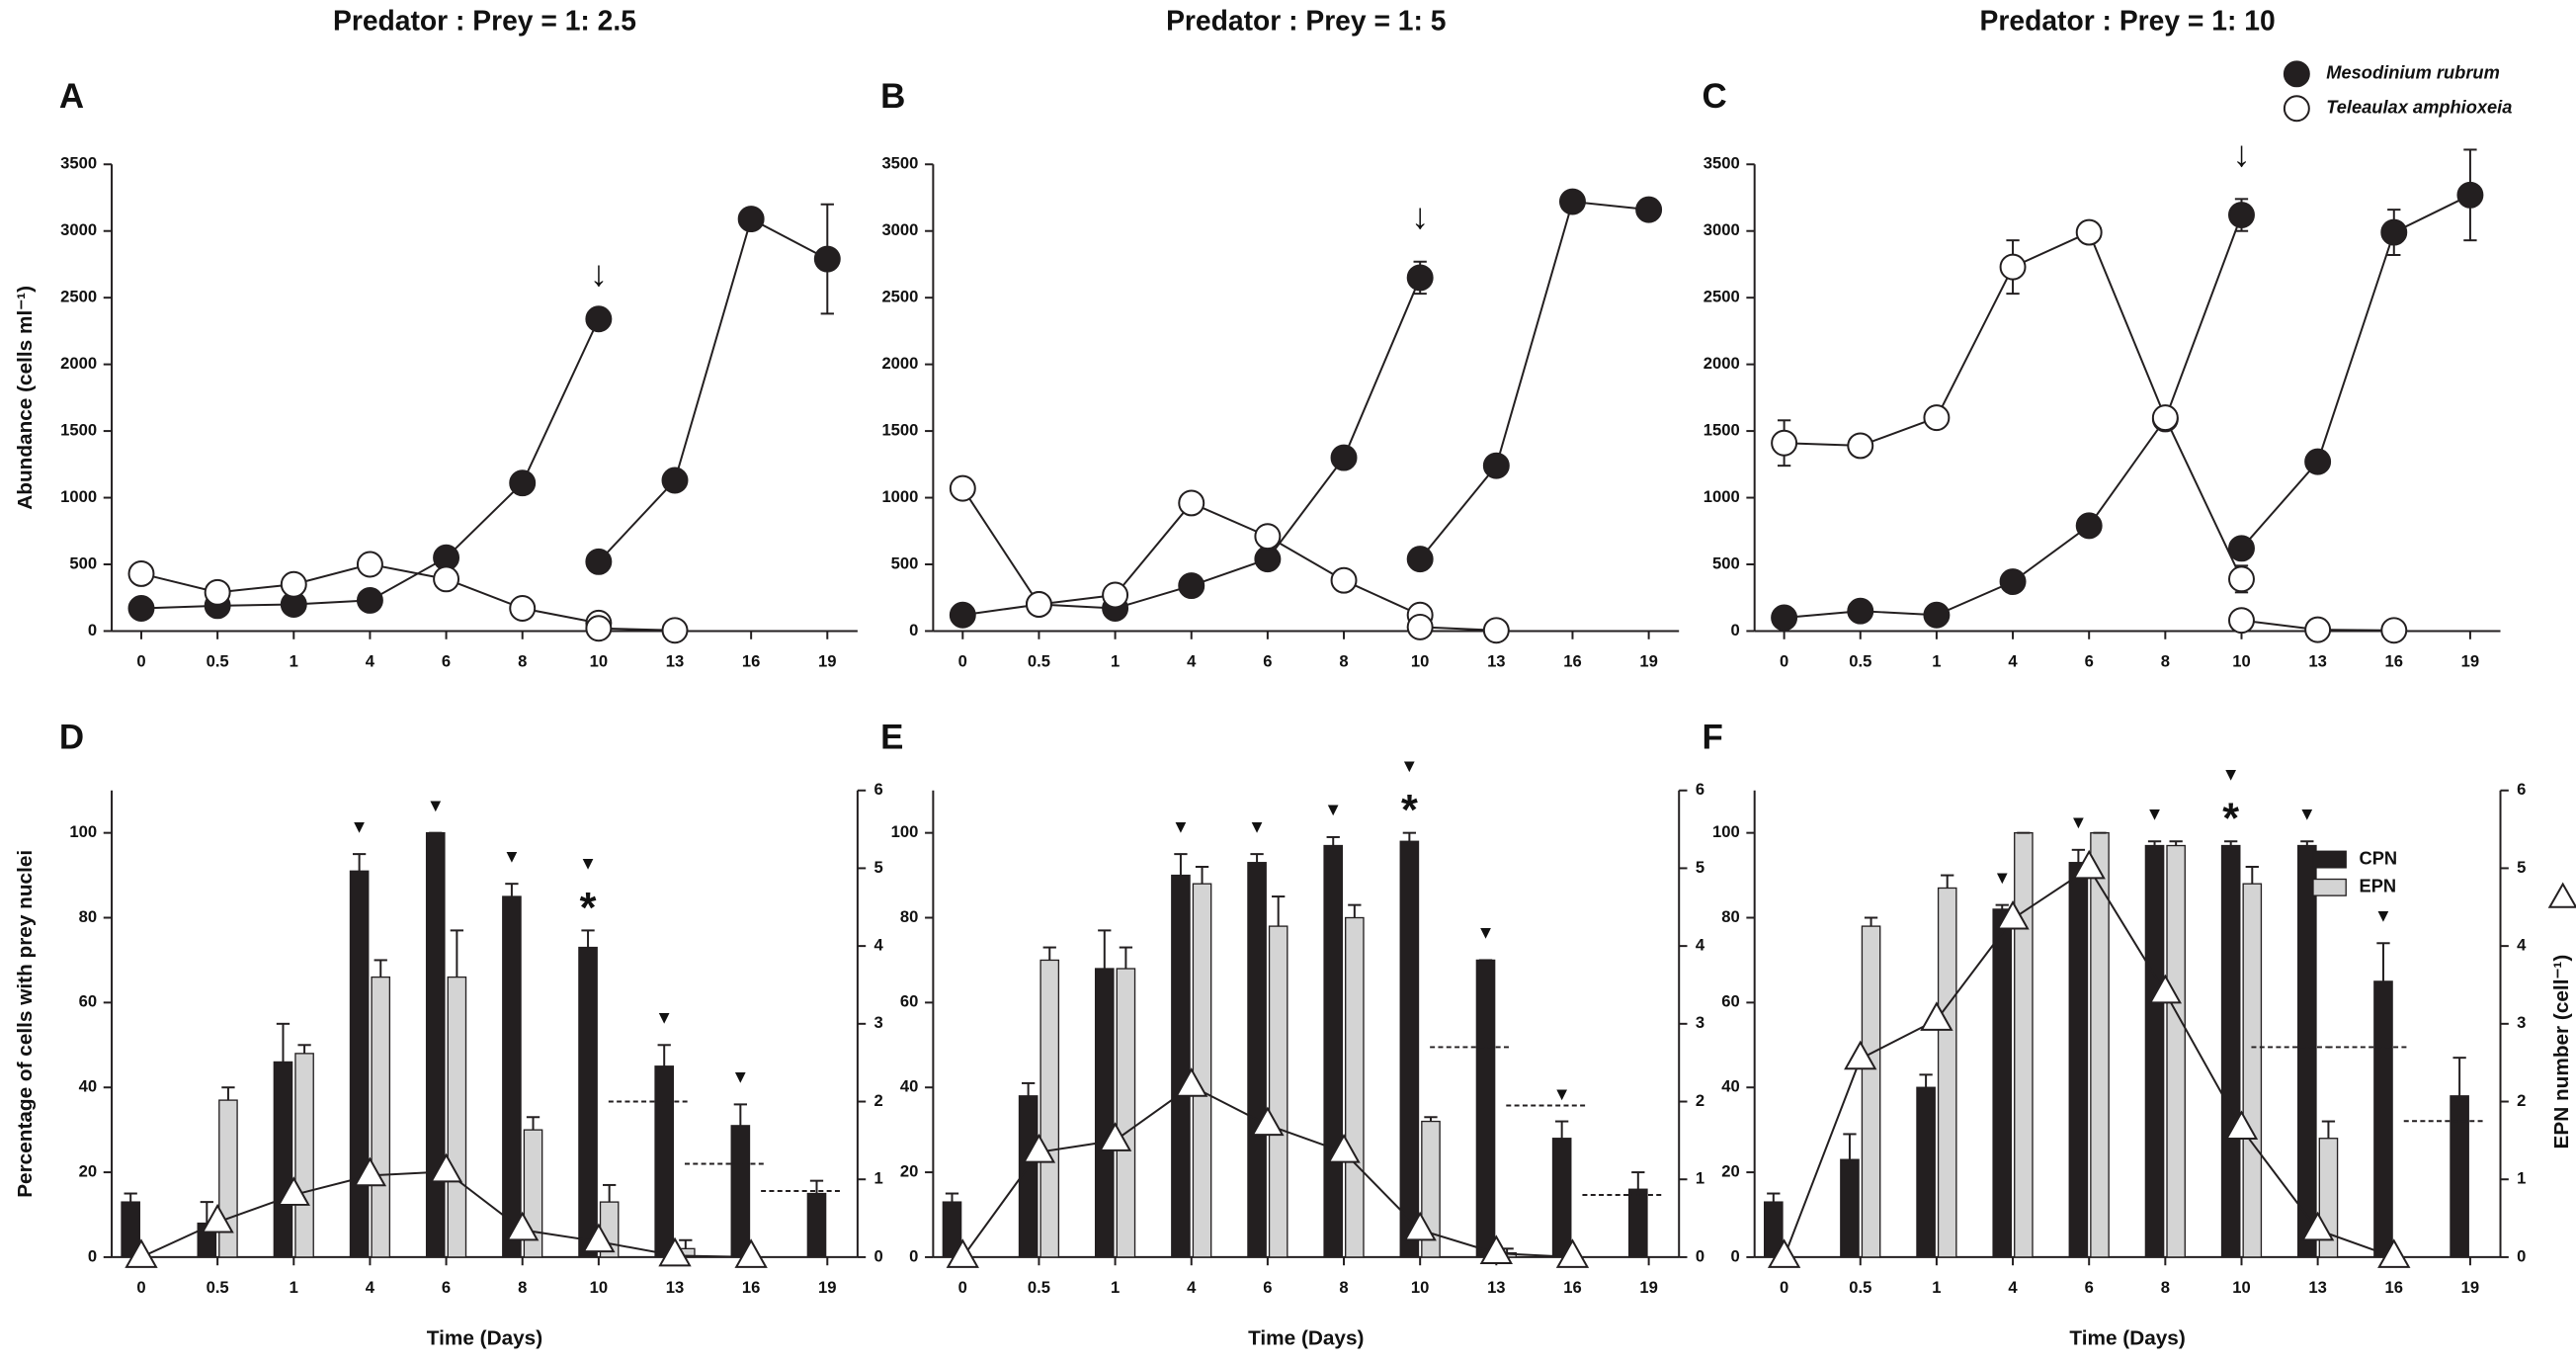  Describe the element at coordinates (2521, 867) in the screenshot. I see `y2-tick-label: 5` at that location.